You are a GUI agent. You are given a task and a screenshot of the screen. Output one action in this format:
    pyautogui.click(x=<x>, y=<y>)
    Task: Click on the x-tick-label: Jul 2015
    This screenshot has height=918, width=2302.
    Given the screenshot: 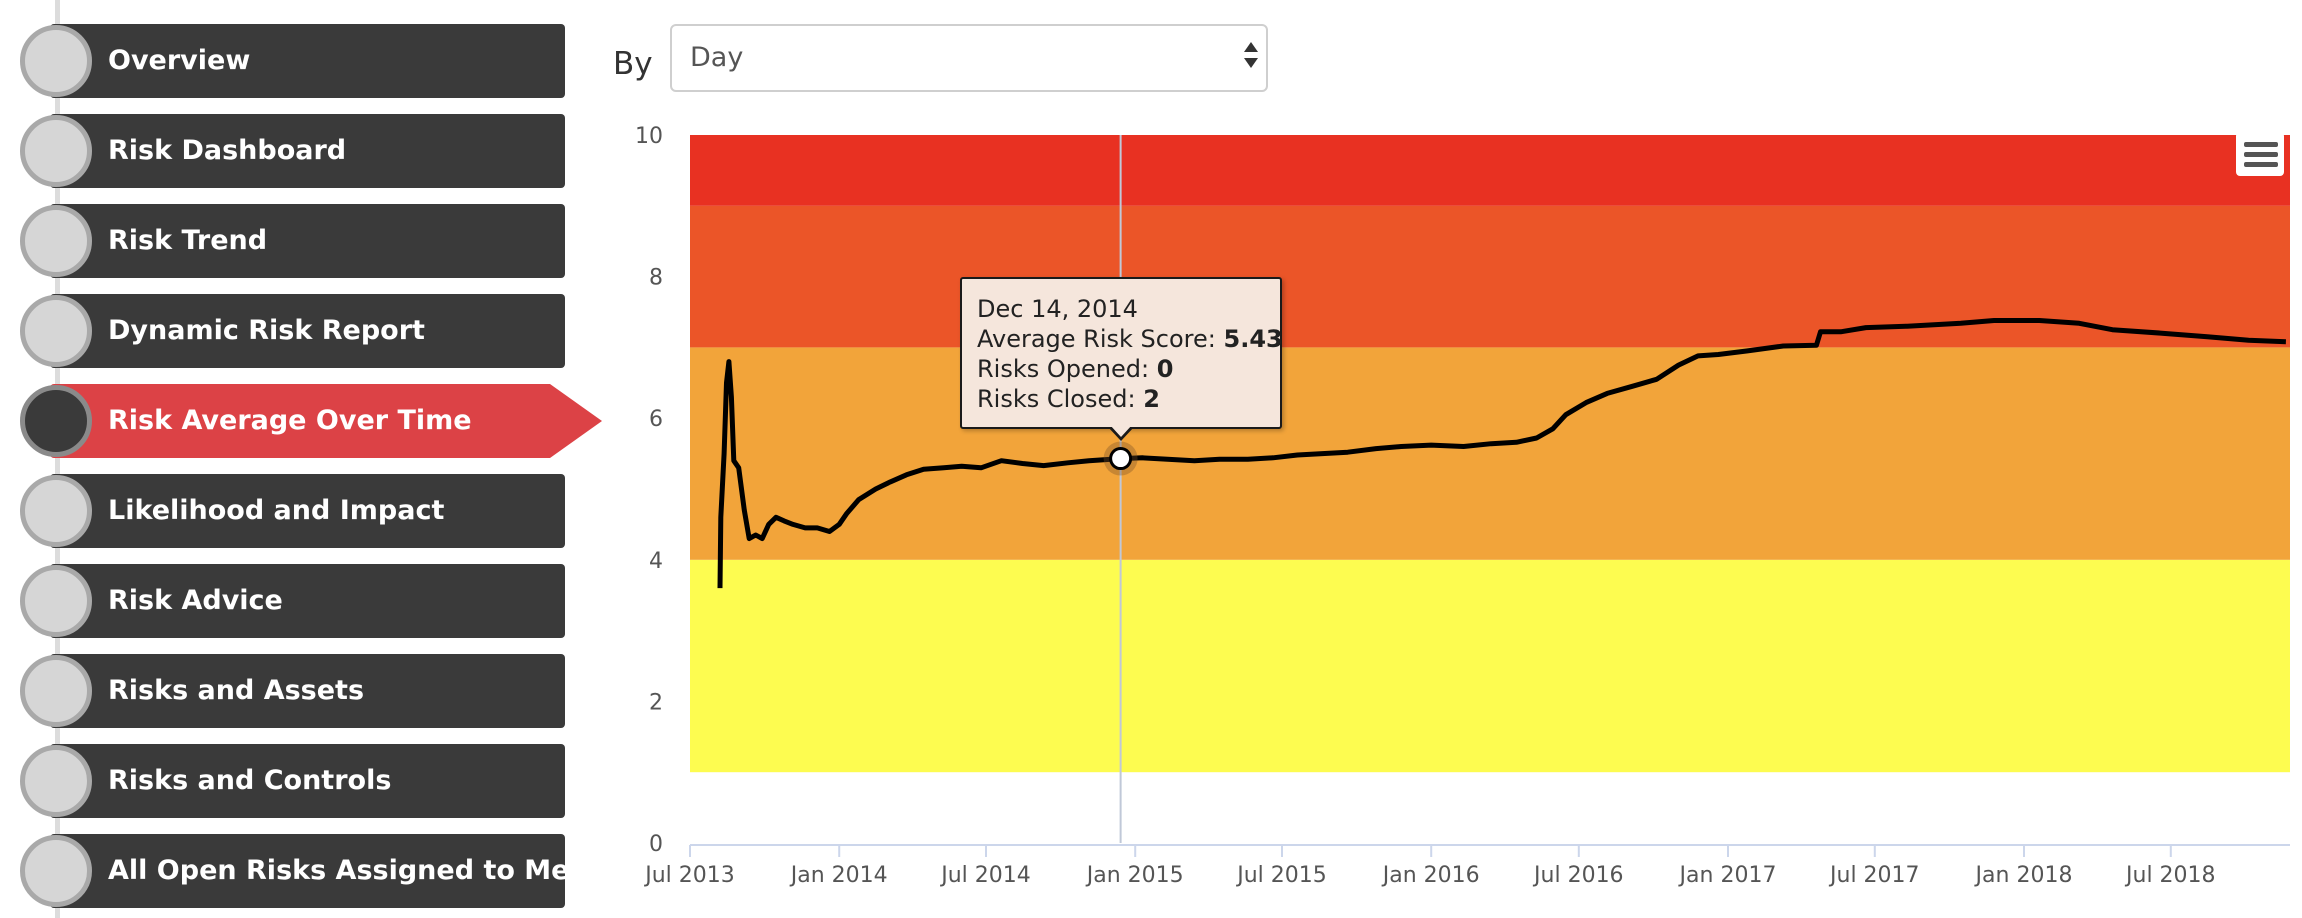 What is the action you would take?
    pyautogui.click(x=1281, y=875)
    